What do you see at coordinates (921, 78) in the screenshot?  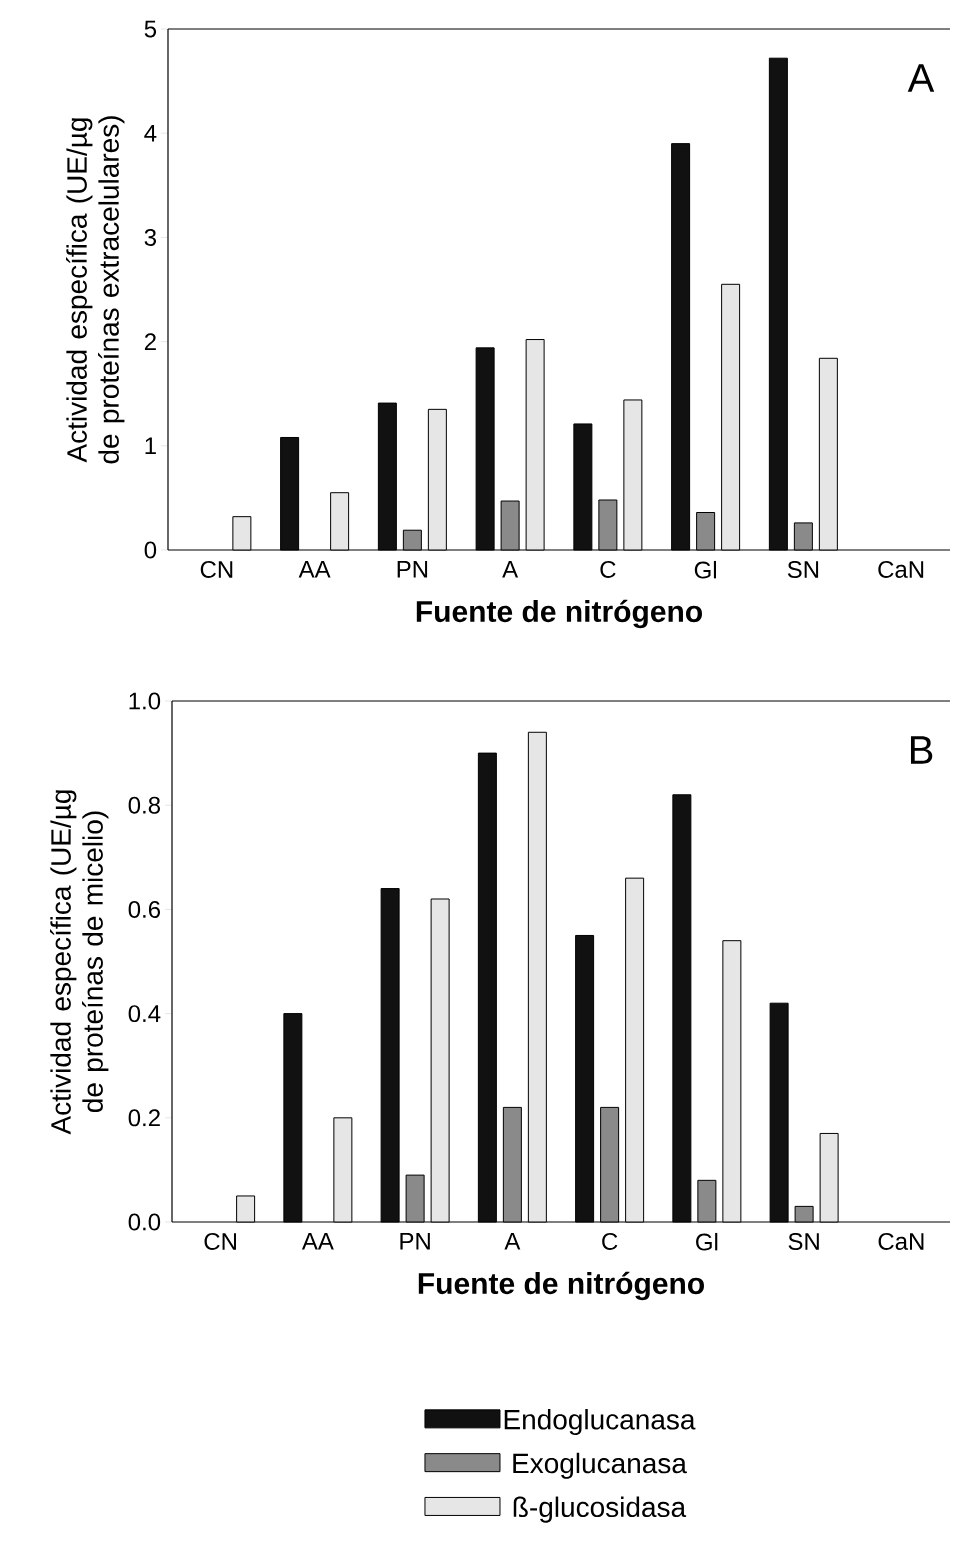 I see `annotation: A` at bounding box center [921, 78].